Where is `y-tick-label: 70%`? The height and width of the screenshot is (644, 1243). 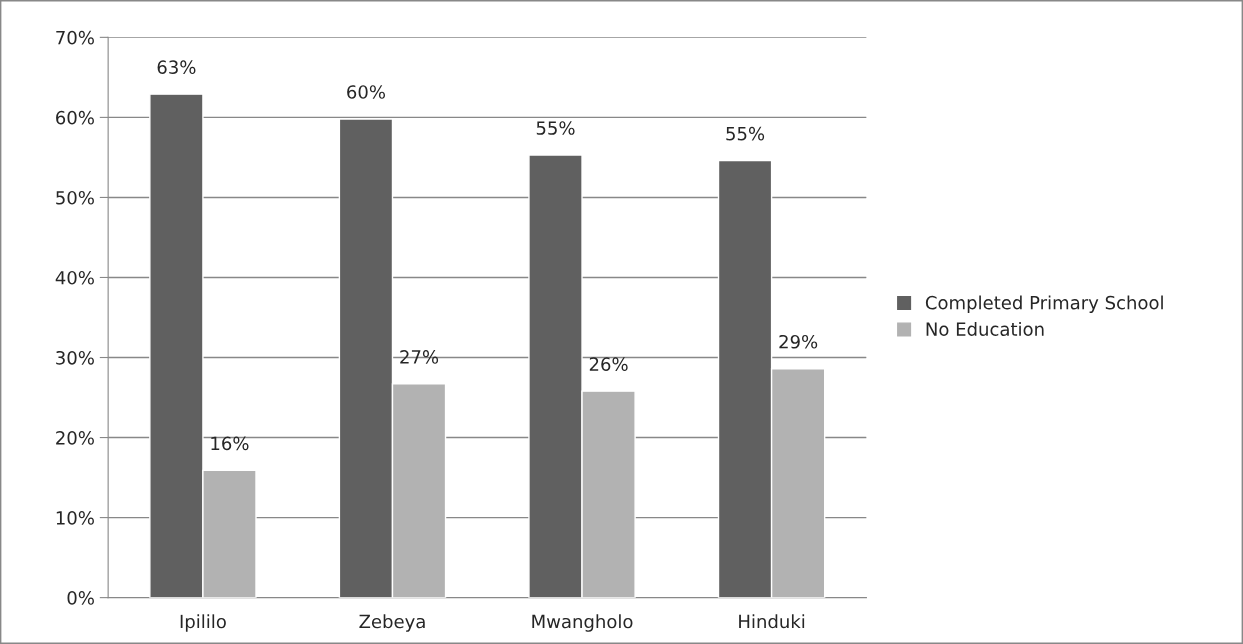 y-tick-label: 70% is located at coordinates (75, 37).